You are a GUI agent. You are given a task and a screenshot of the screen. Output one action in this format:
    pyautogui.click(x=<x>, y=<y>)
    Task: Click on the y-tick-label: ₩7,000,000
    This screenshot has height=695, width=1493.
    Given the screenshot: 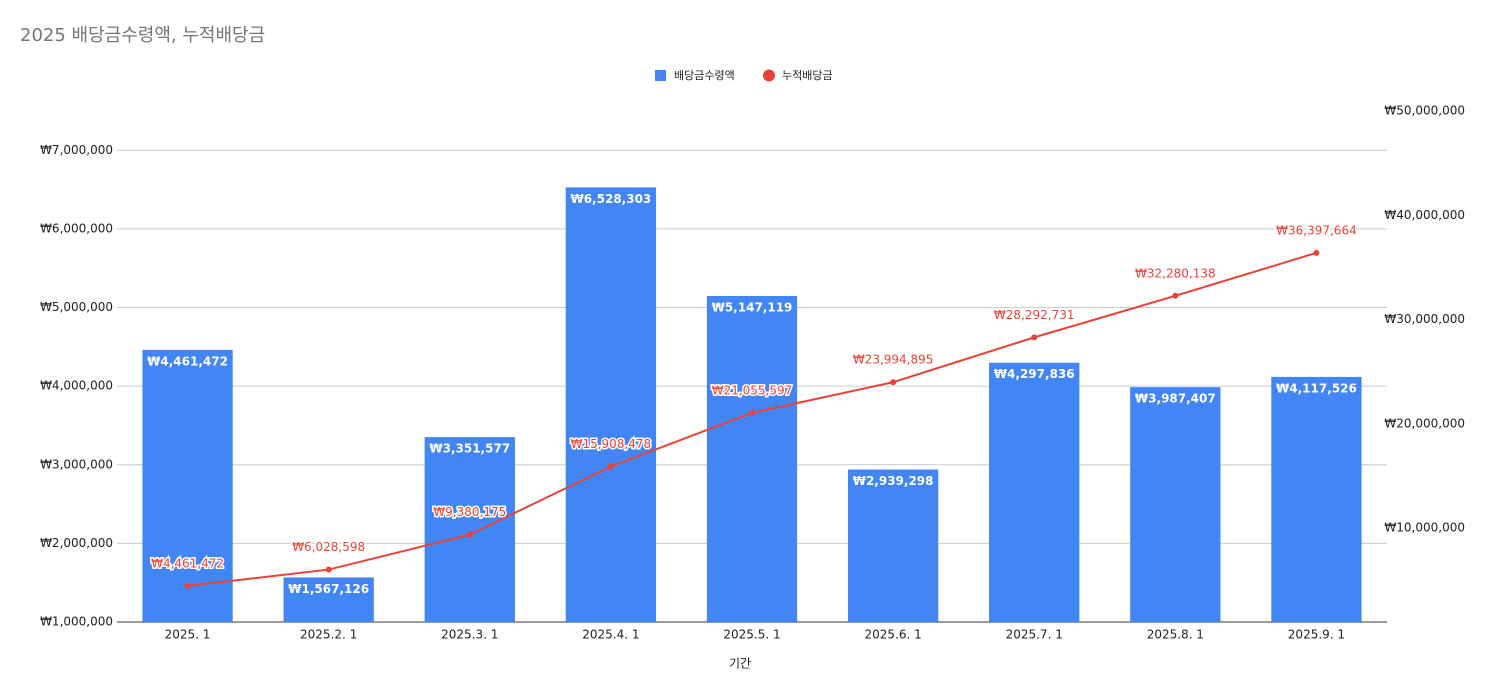 What is the action you would take?
    pyautogui.click(x=76, y=150)
    